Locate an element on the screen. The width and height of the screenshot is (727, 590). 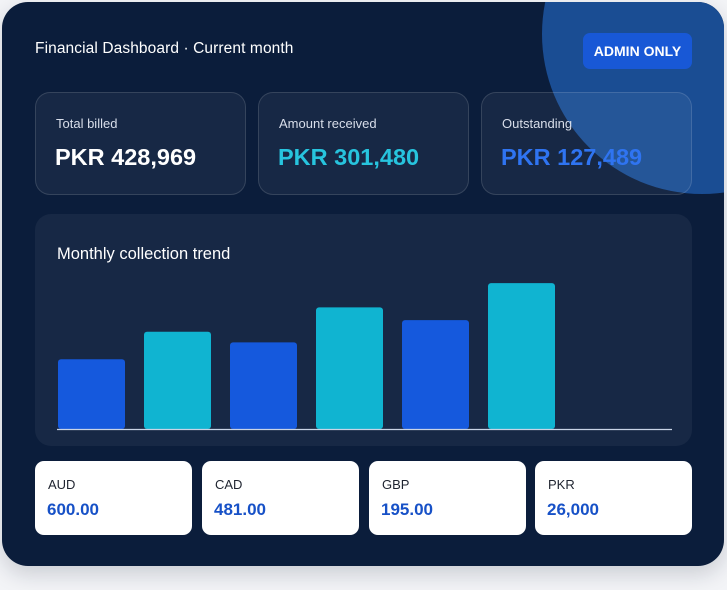
currency-amount: 600.00 is located at coordinates (73, 509).